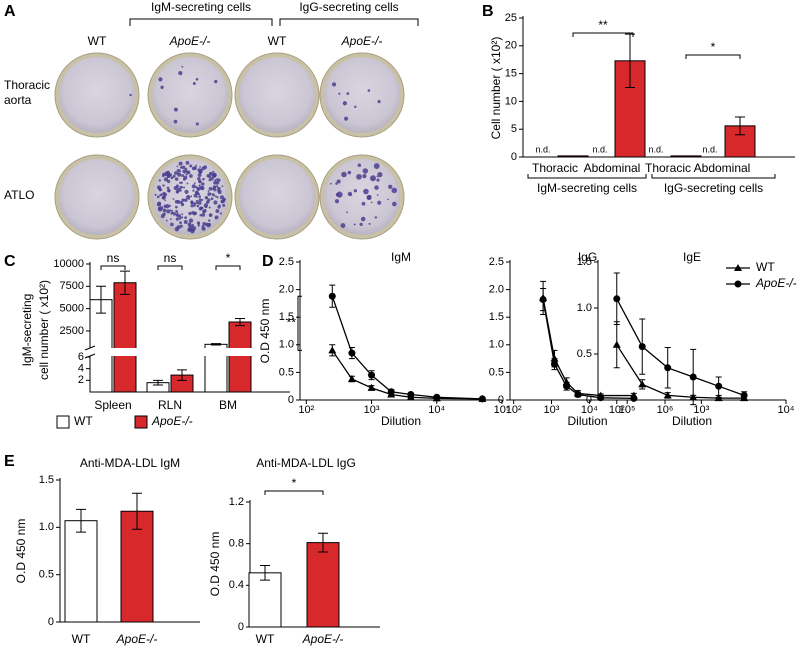  What do you see at coordinates (68, 264) in the screenshot?
I see `y-tick-label: 10000` at bounding box center [68, 264].